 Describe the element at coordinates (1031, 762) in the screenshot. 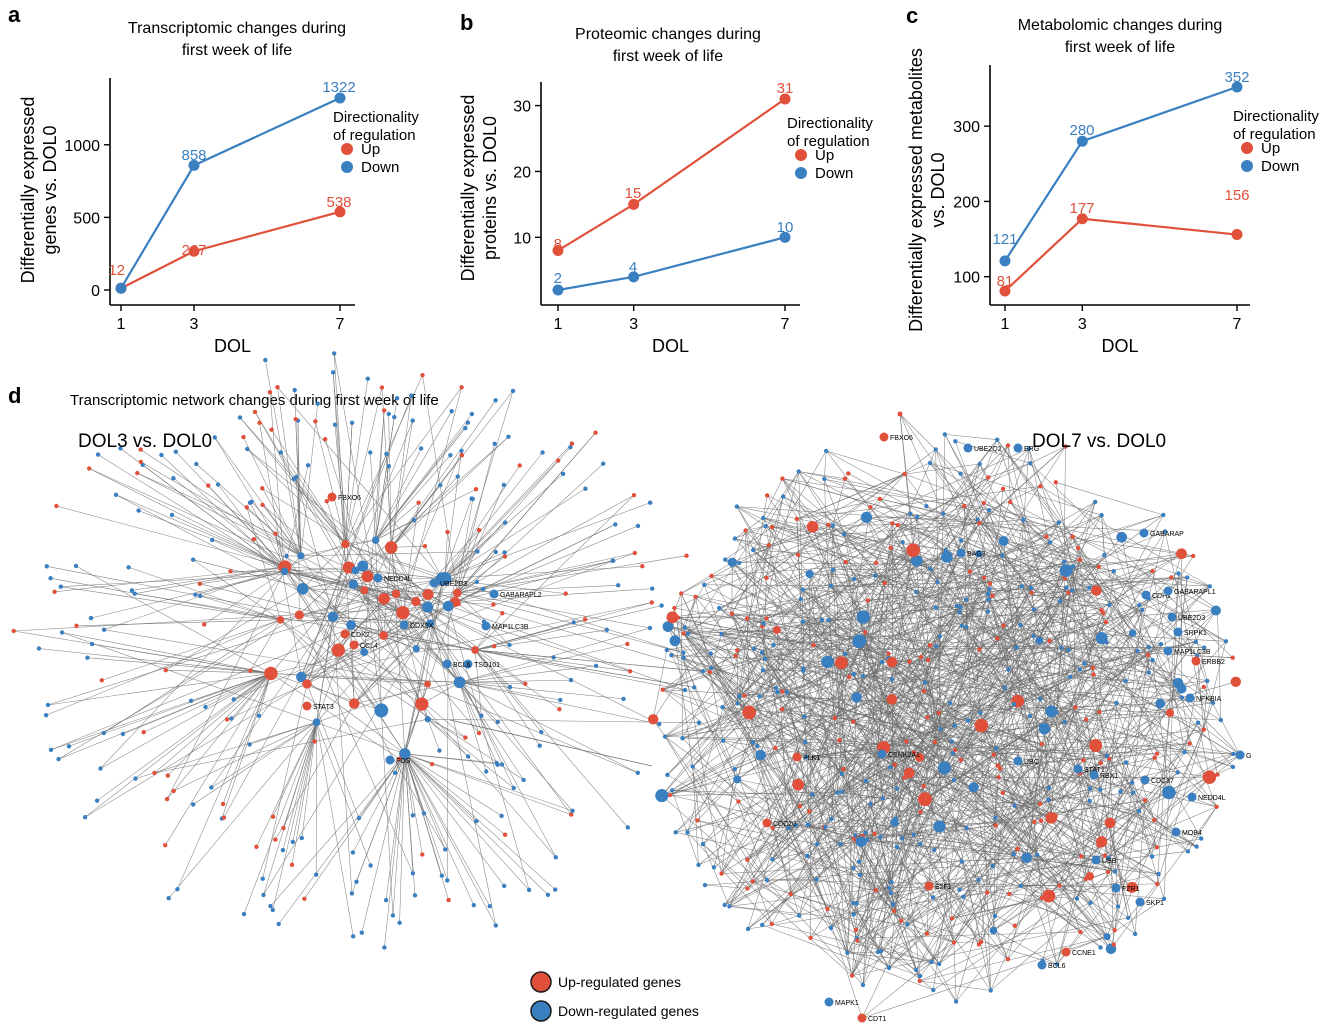

I see `right-gene-label: UBC` at that location.